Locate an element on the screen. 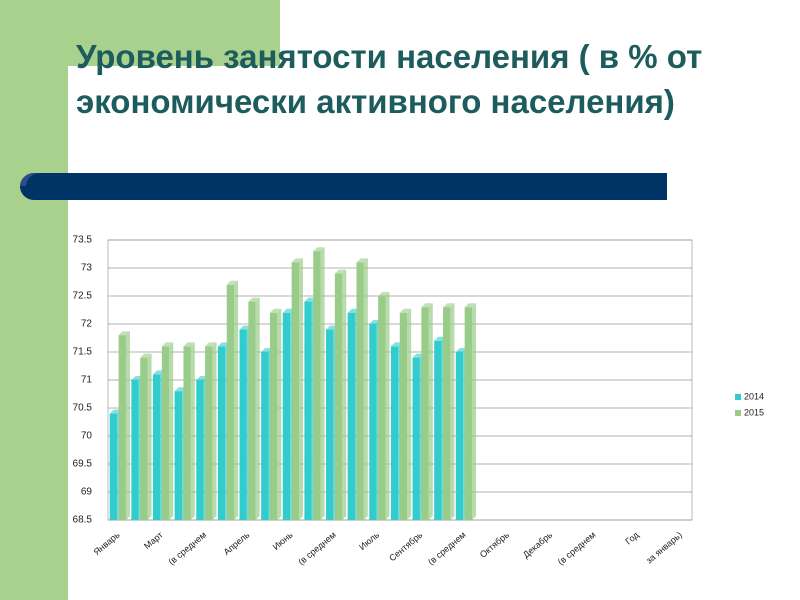  y-tick-label: 72 is located at coordinates (87, 324).